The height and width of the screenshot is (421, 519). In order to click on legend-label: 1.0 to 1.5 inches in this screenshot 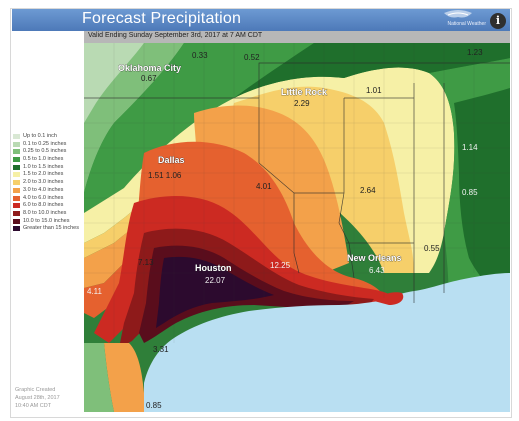, I will do `click(43, 166)`.